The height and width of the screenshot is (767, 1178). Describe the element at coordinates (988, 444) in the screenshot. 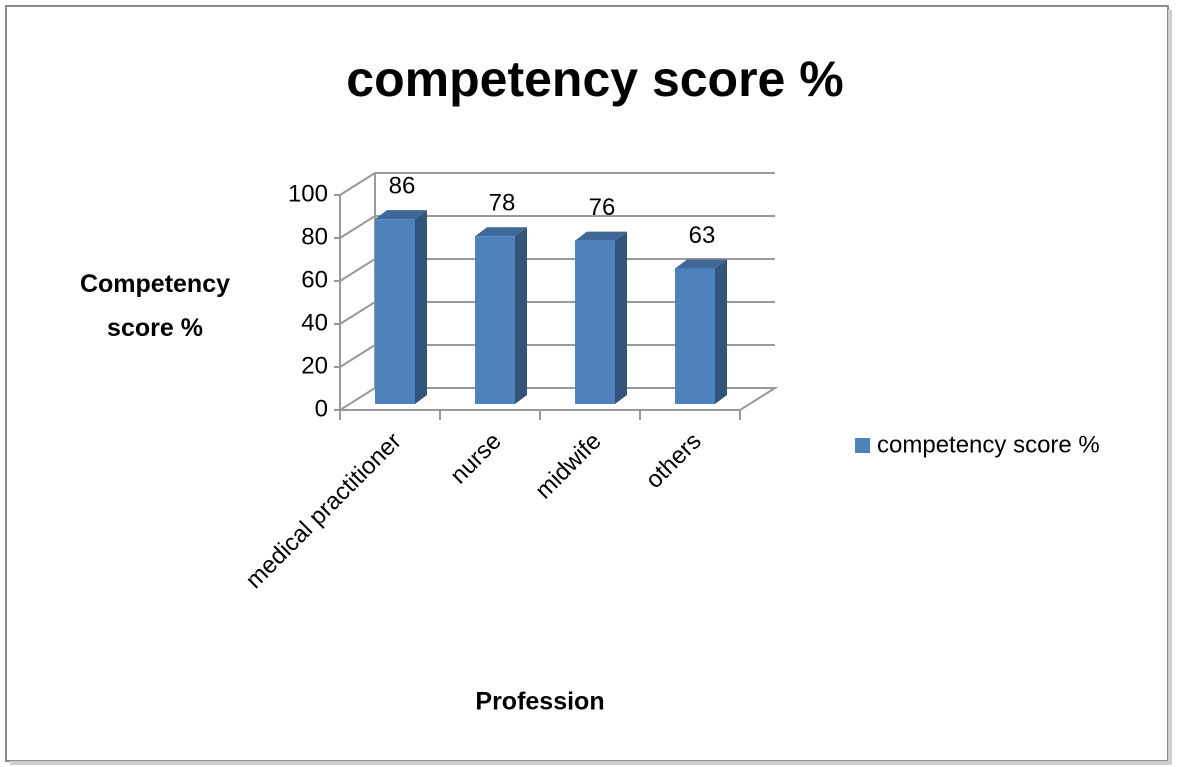

I see `legend-label: competency score %` at that location.